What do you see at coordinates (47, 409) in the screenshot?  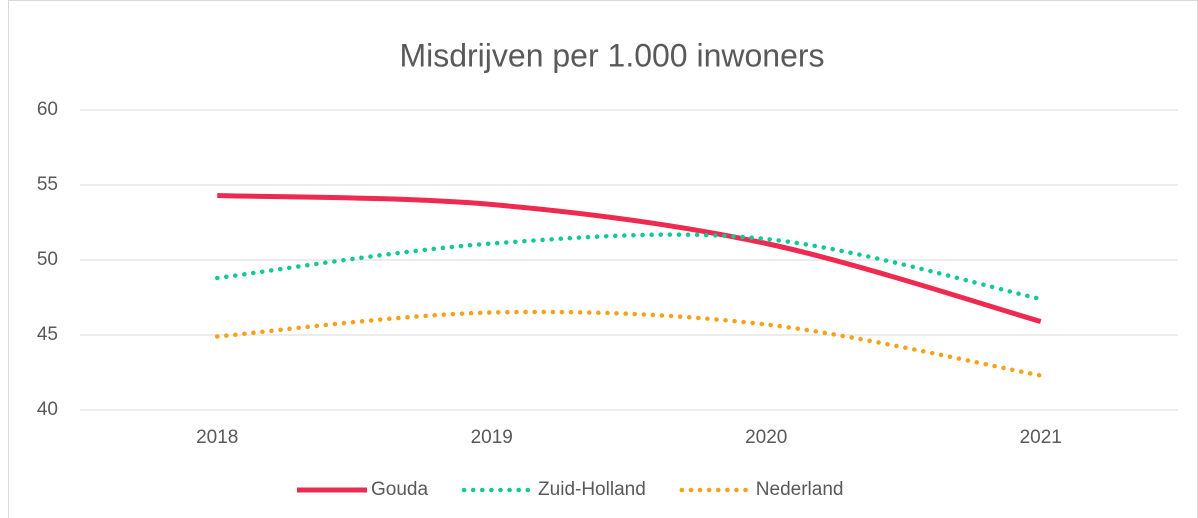 I see `y-tick-label: 40` at bounding box center [47, 409].